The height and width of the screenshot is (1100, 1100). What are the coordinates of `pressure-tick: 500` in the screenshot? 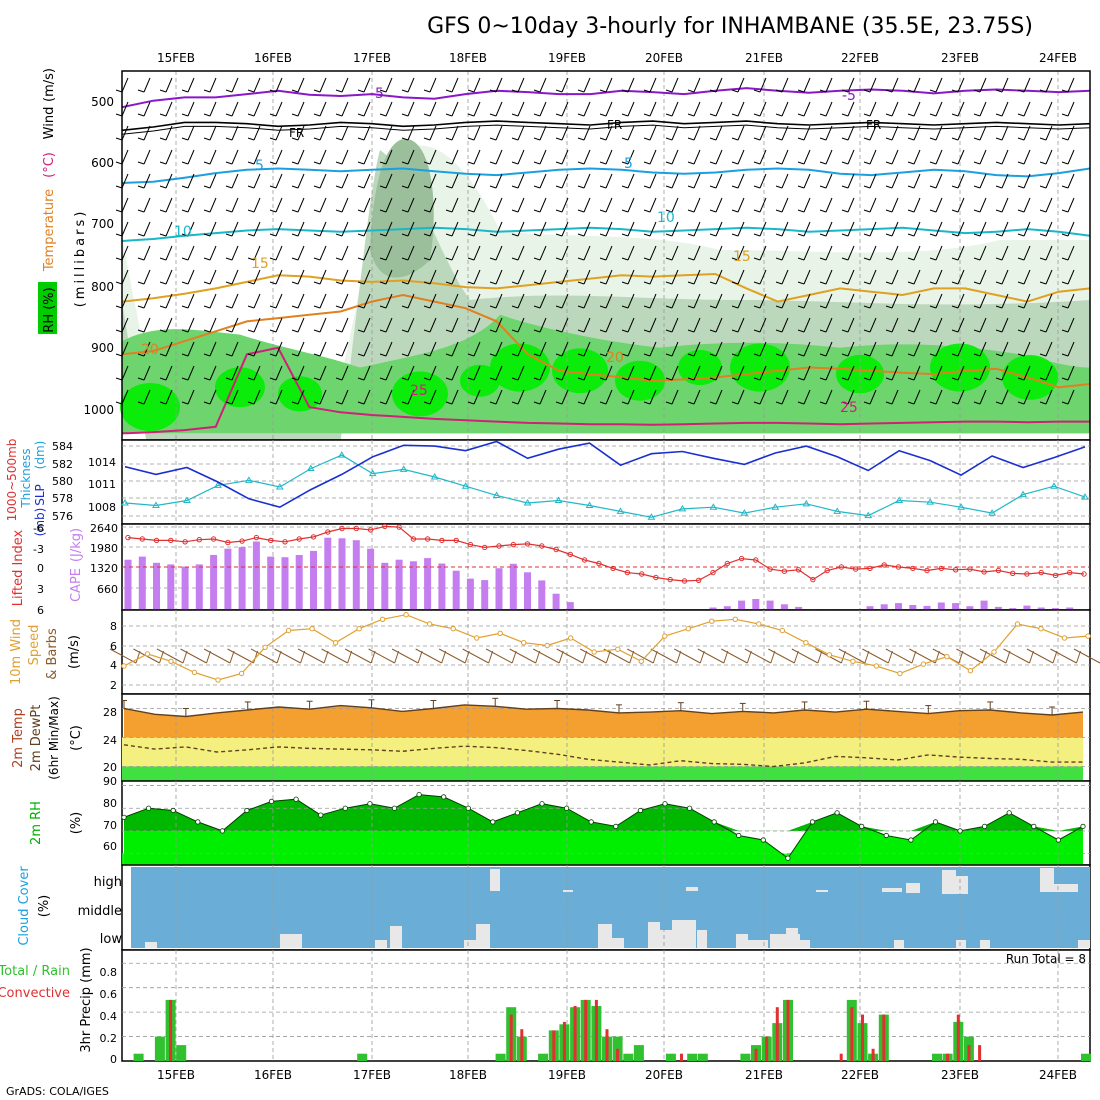 It's located at (102, 102).